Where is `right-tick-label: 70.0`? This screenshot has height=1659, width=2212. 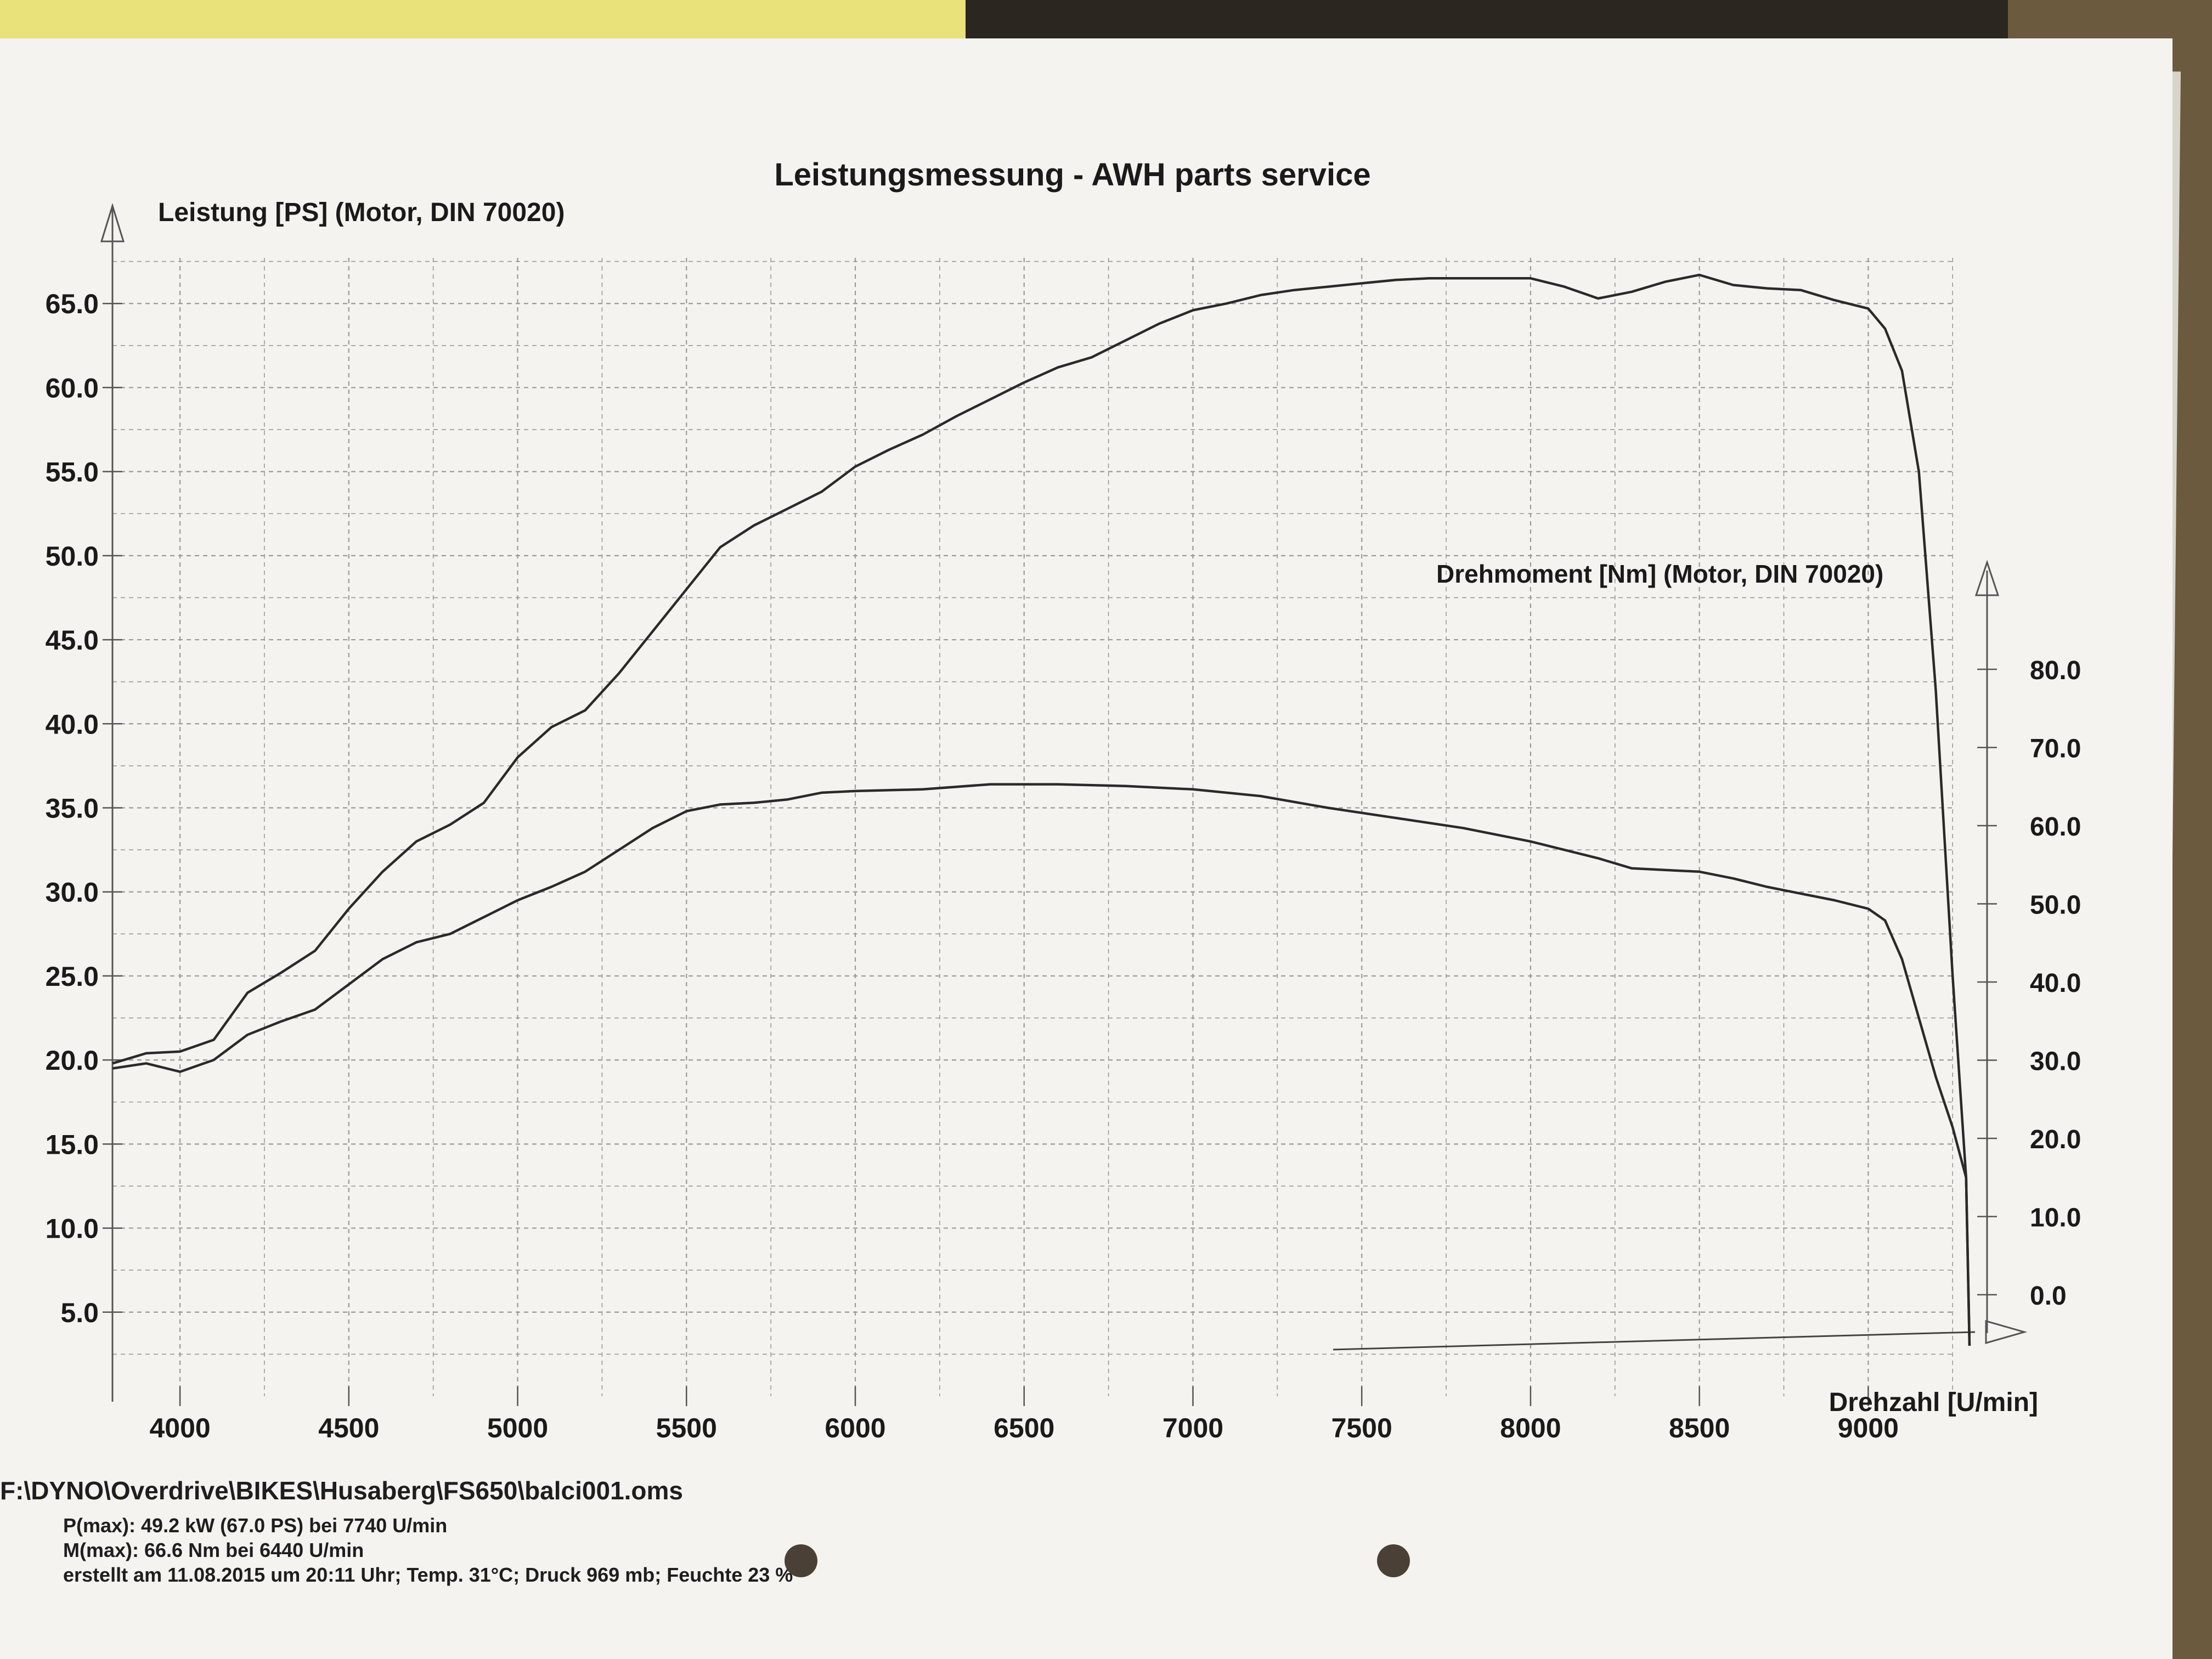 right-tick-label: 70.0 is located at coordinates (2055, 749).